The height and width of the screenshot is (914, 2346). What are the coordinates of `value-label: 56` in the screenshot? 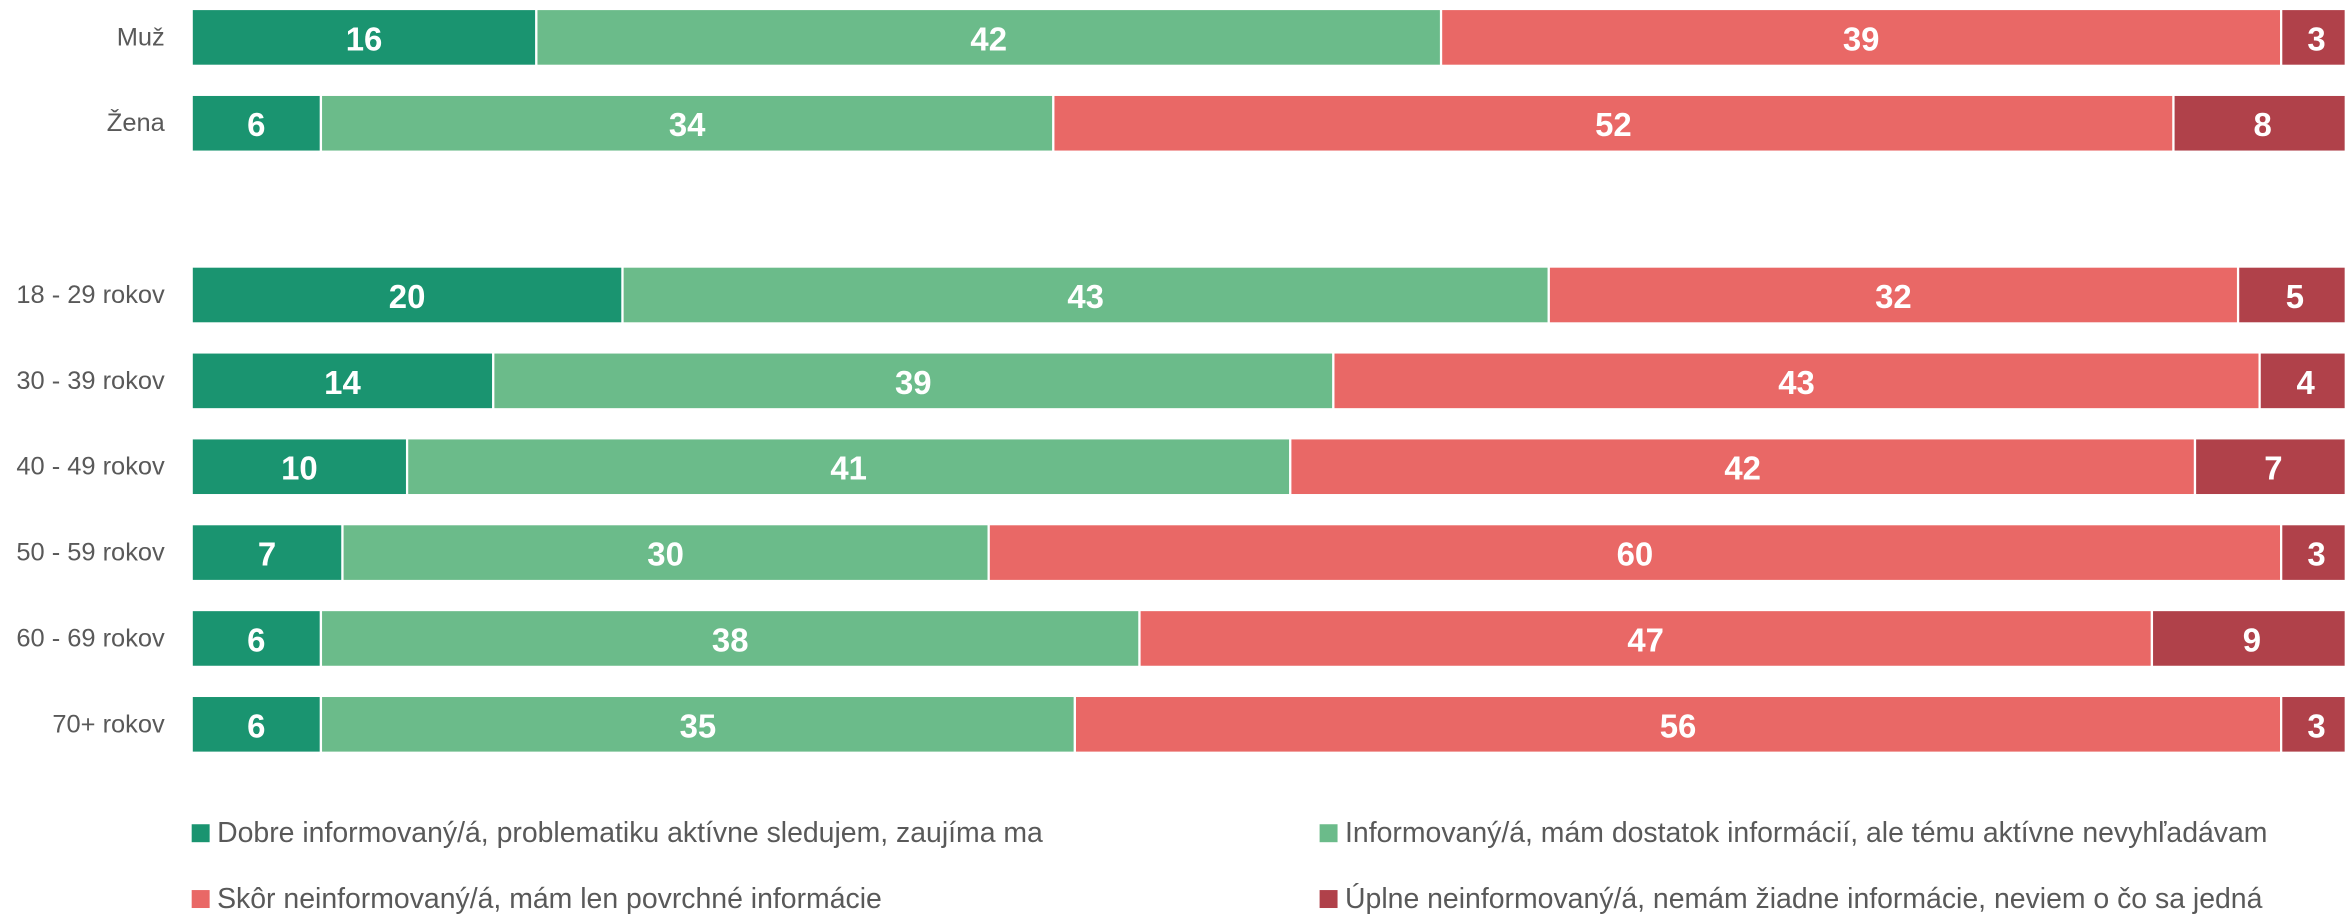 It's located at (1678, 725).